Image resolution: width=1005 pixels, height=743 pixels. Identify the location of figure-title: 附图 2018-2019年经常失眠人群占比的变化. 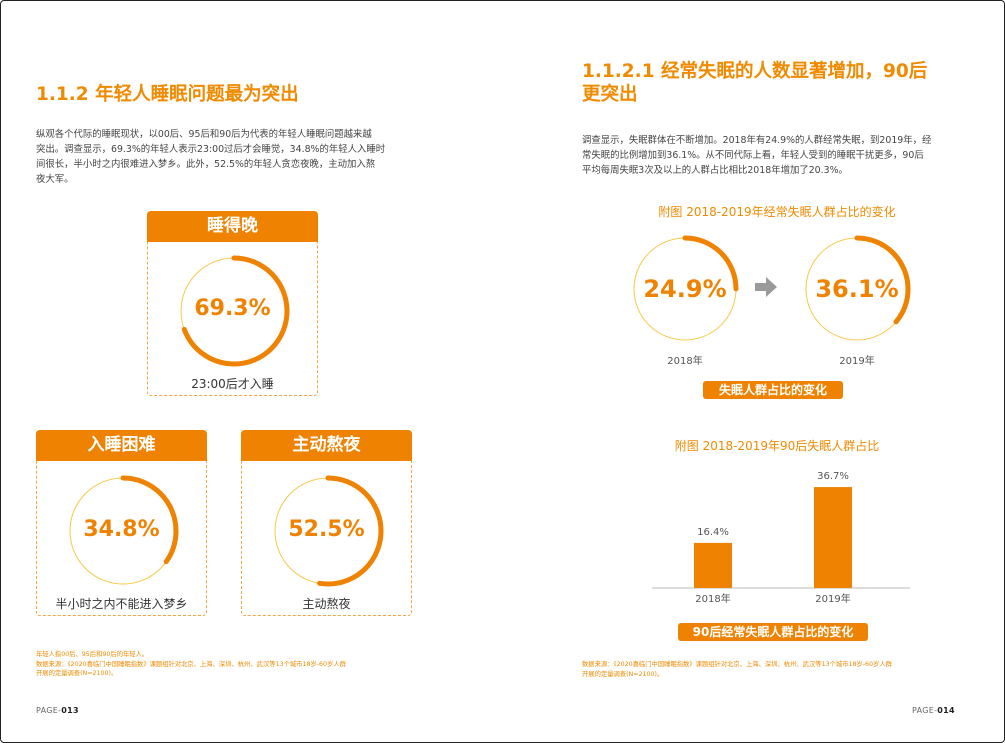
(777, 212).